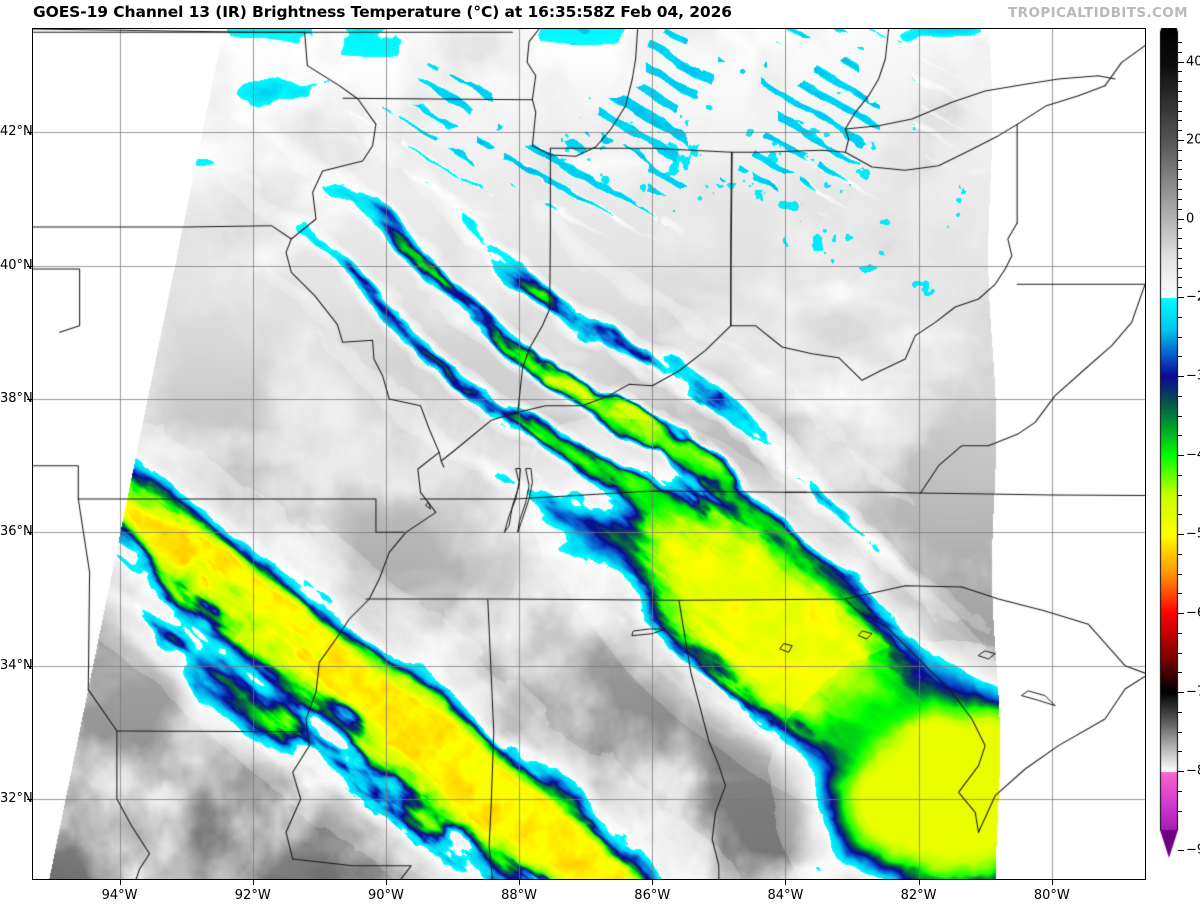 Image resolution: width=1200 pixels, height=906 pixels. I want to click on colorbar-label: 0, so click(1190, 218).